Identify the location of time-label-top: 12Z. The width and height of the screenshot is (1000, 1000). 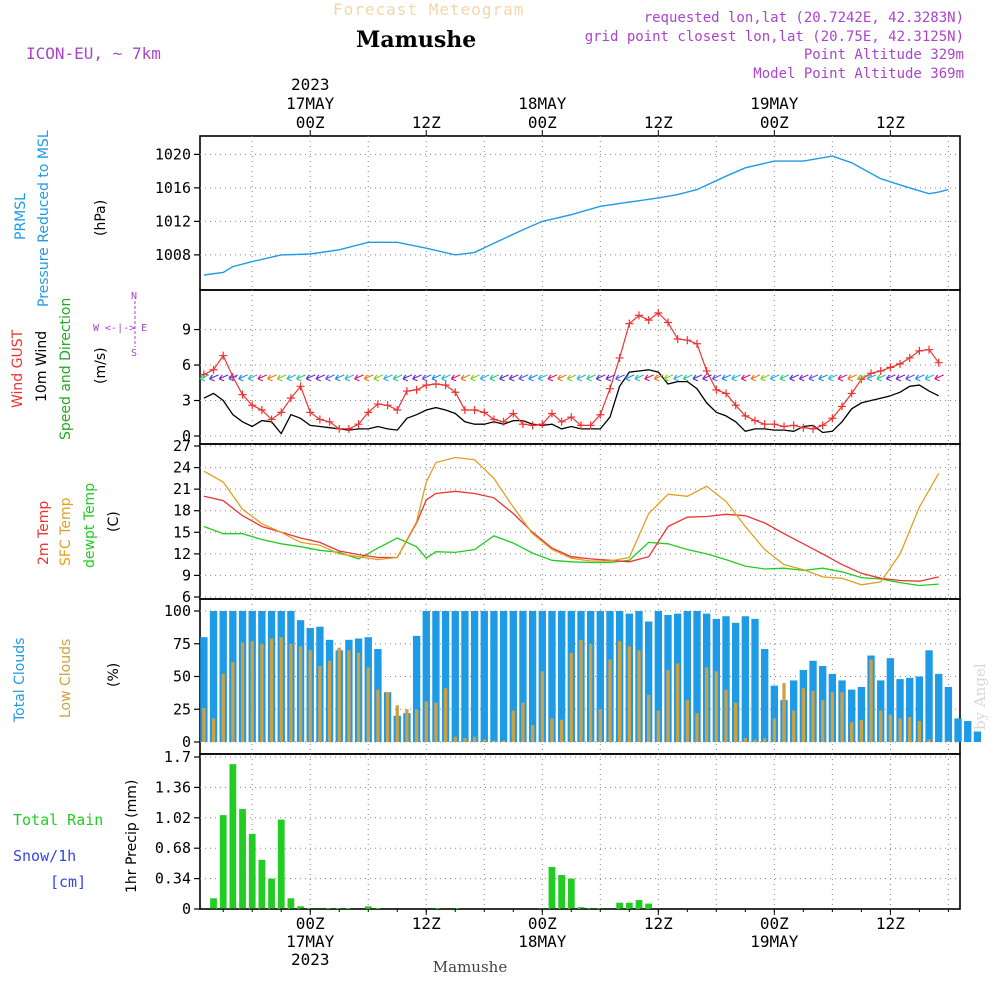
(426, 122).